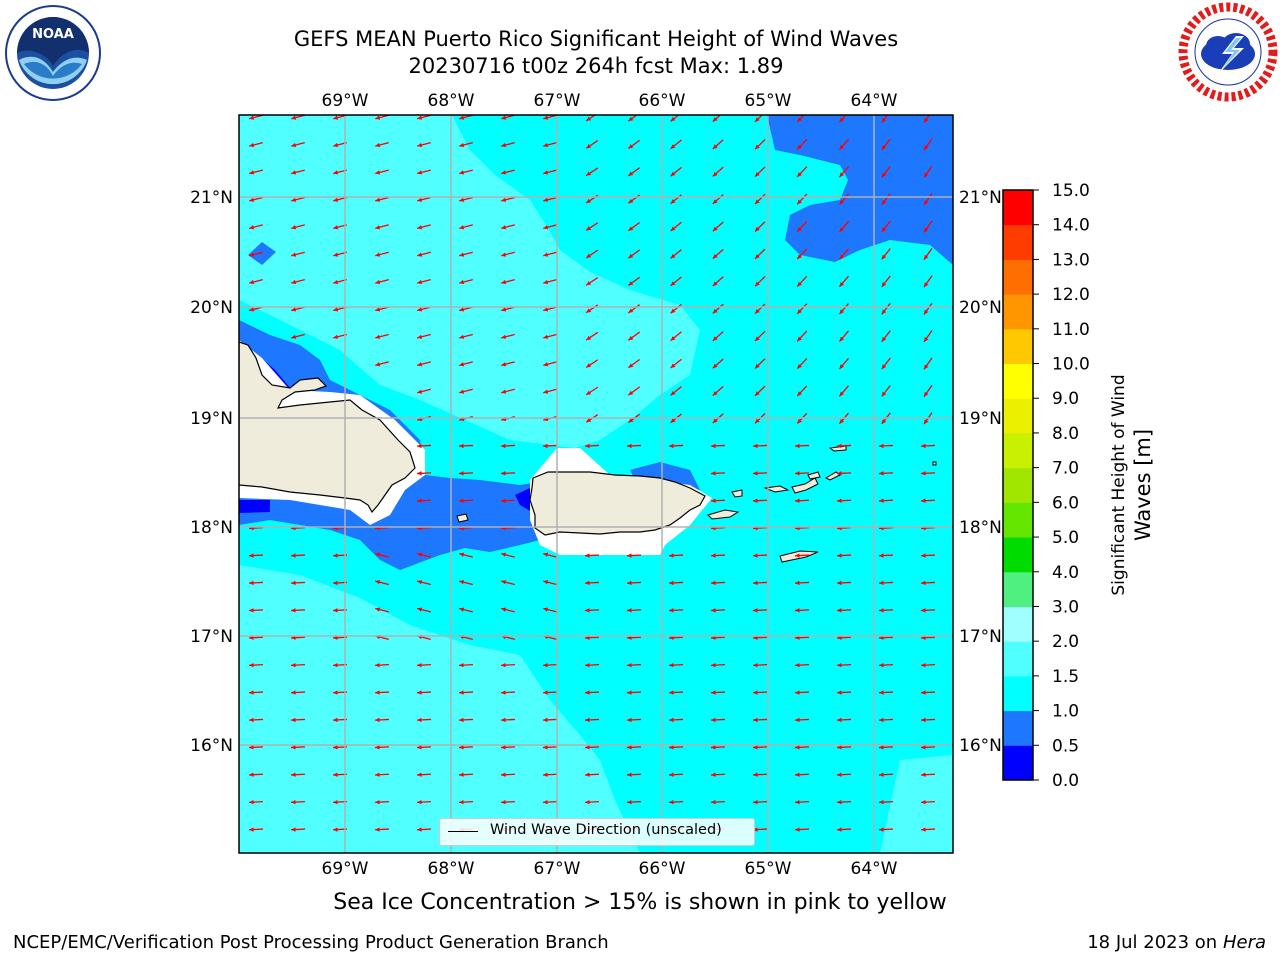  What do you see at coordinates (1228, 52) in the screenshot?
I see `nws-logo` at bounding box center [1228, 52].